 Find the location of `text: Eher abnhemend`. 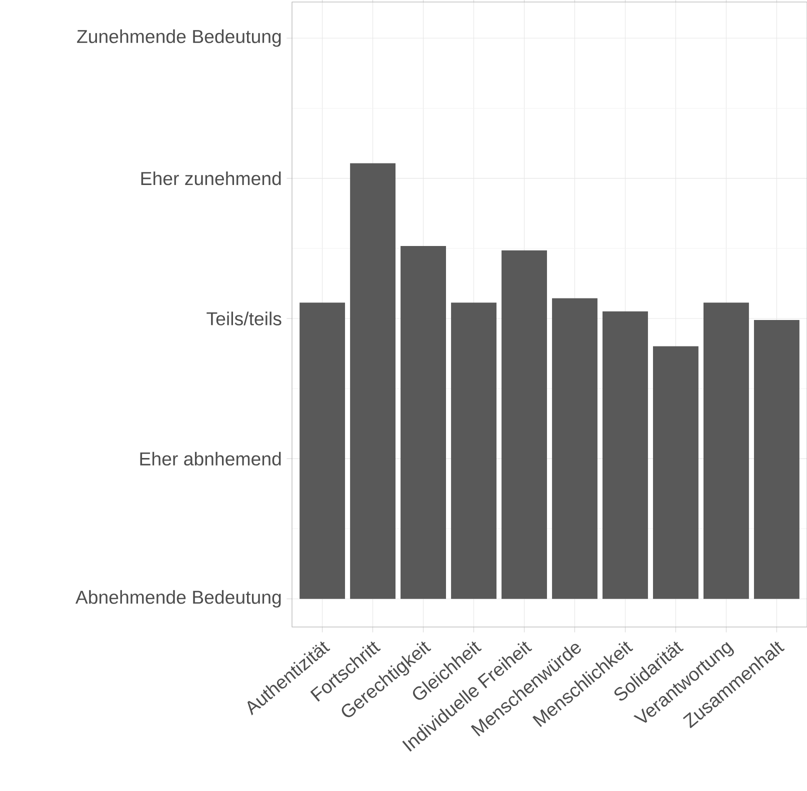

text: Eher abnhemend is located at coordinates (210, 459).